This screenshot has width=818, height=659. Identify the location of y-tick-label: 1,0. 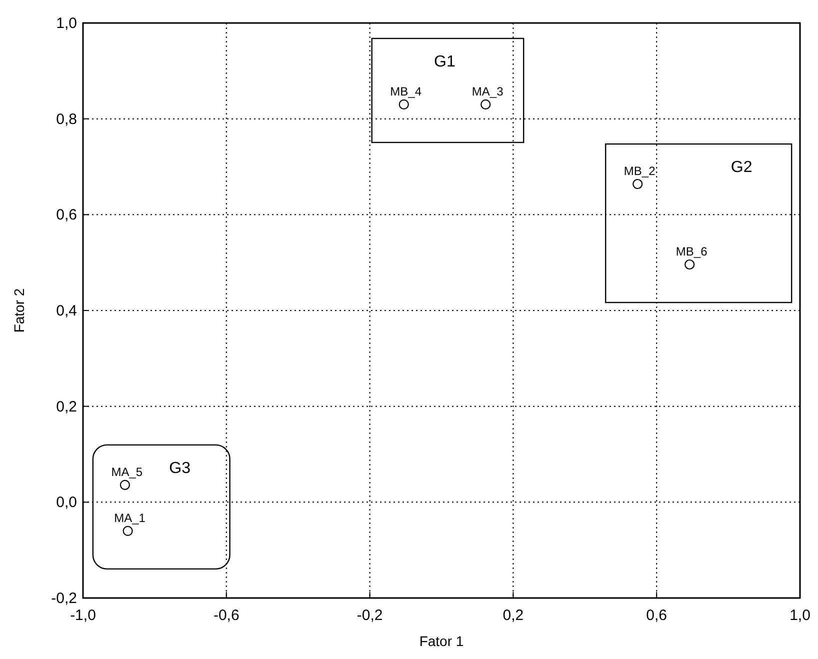
(66, 23).